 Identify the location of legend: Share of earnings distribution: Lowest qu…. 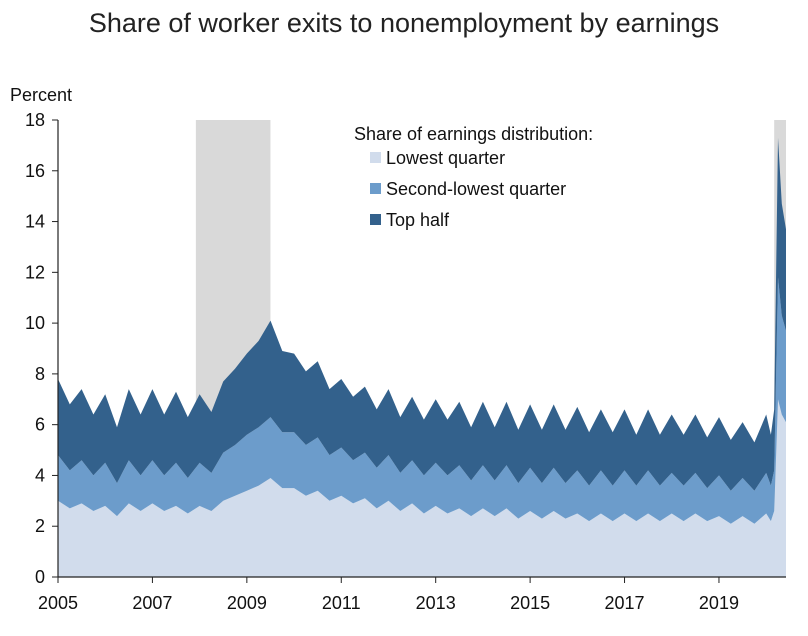
(473, 177).